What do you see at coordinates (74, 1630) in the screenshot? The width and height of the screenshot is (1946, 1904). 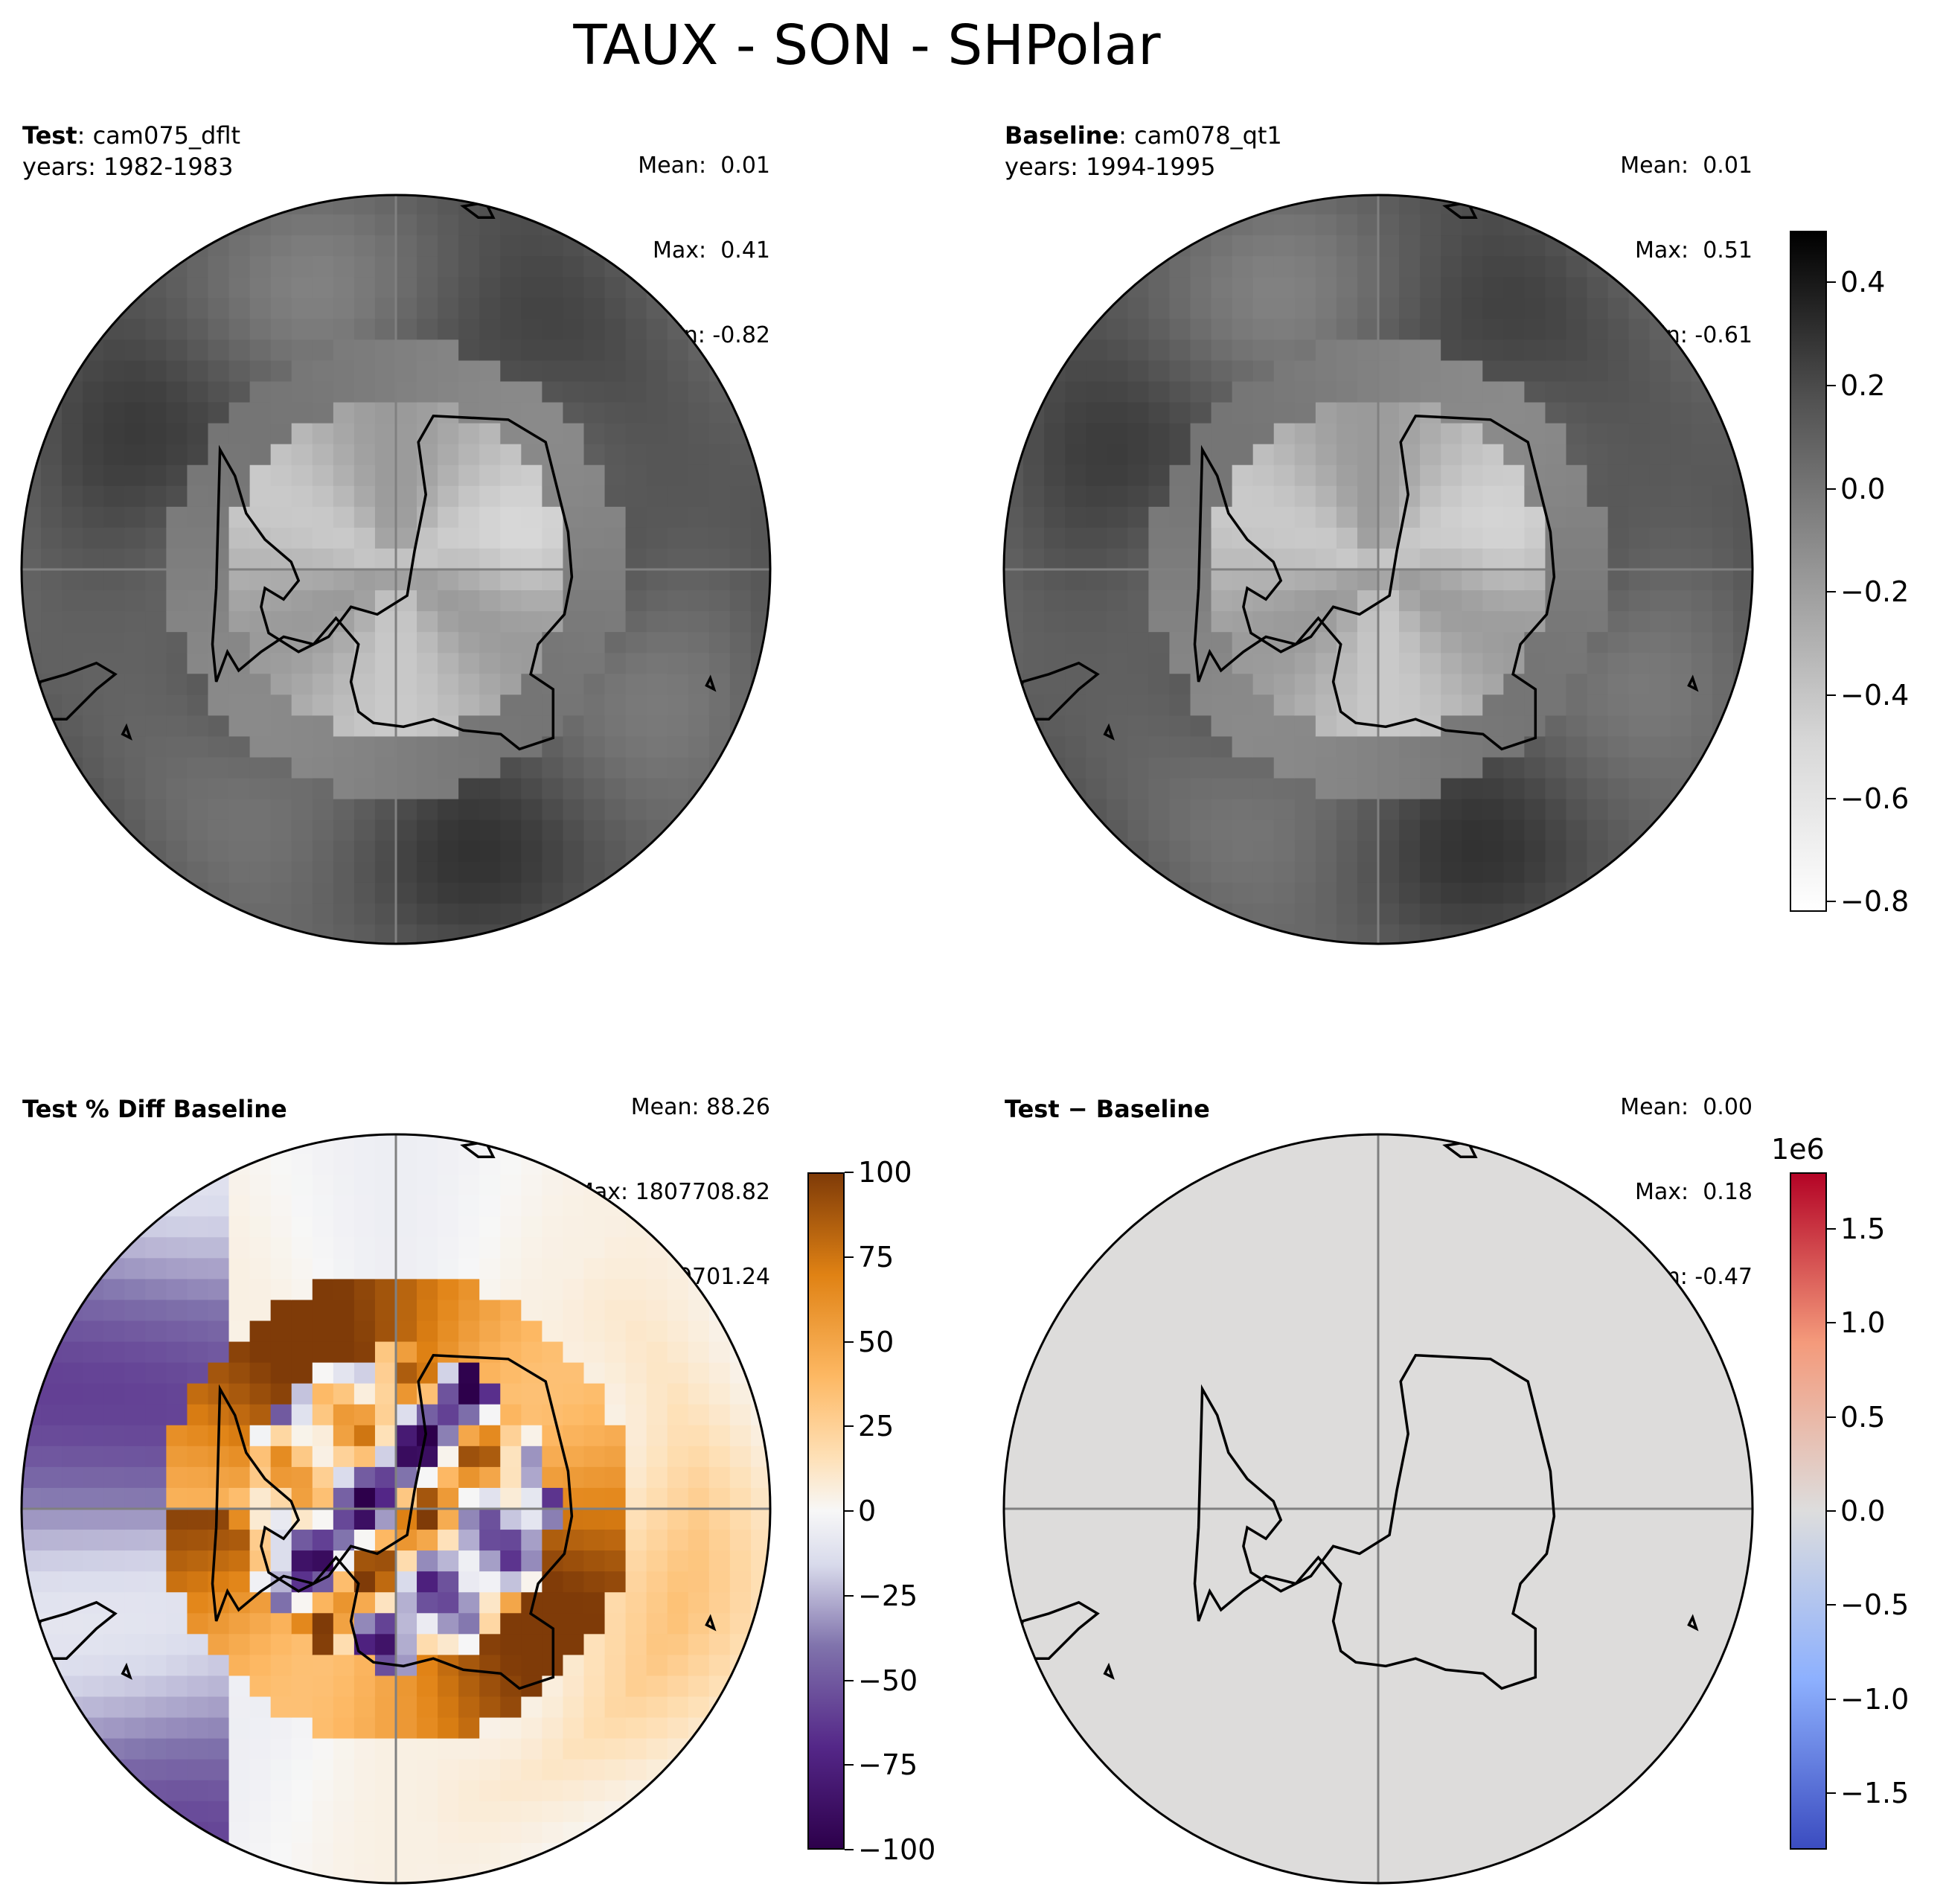 I see `coastline-island` at bounding box center [74, 1630].